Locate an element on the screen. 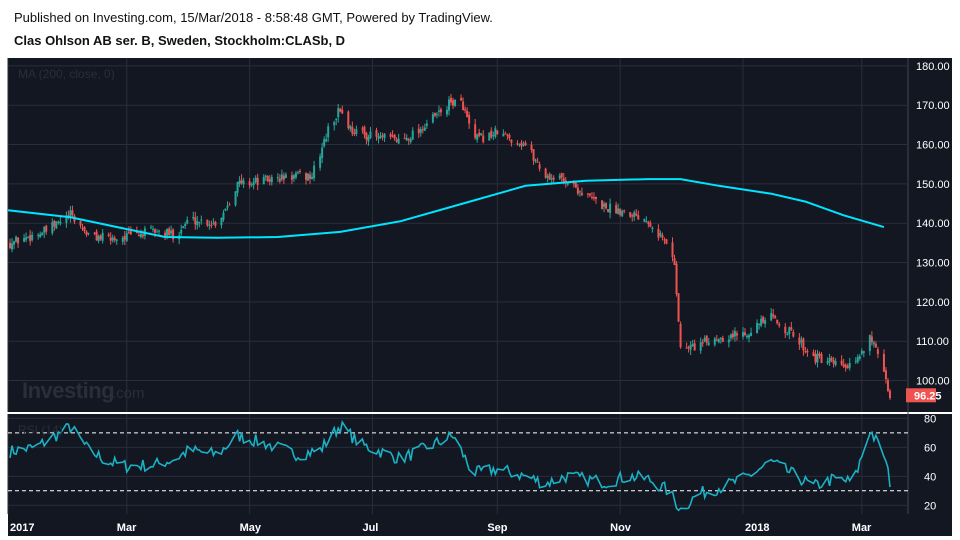 This screenshot has height=540, width=960. rsi-axis-background is located at coordinates (930, 464).